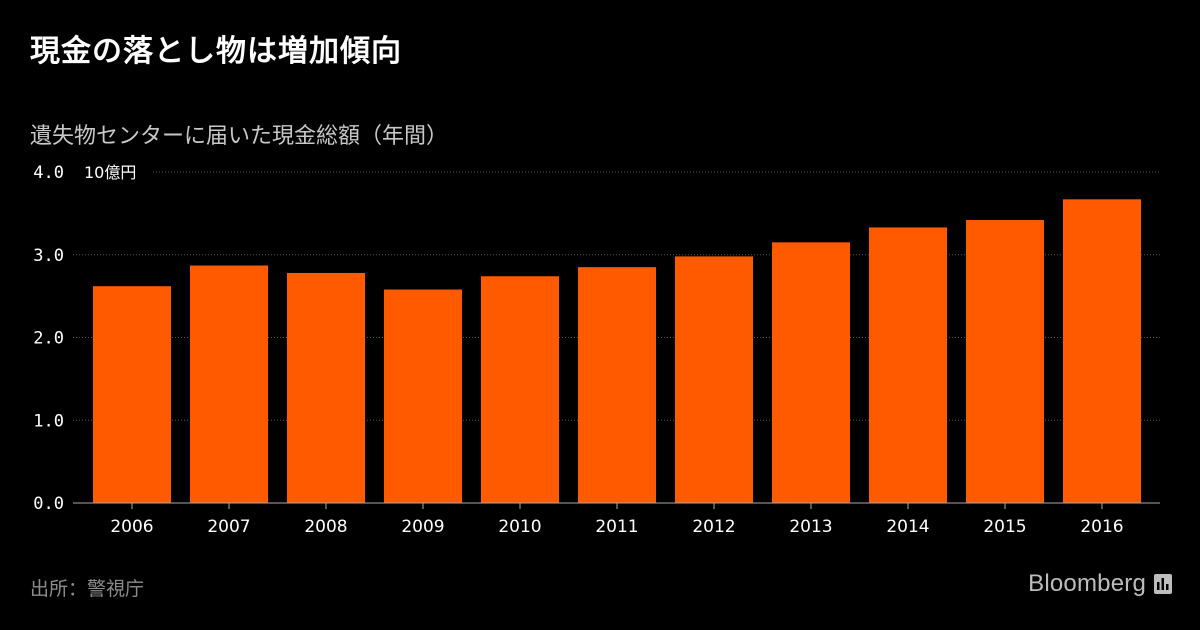 The height and width of the screenshot is (630, 1200). I want to click on x-tick-label: 2008, so click(325, 527).